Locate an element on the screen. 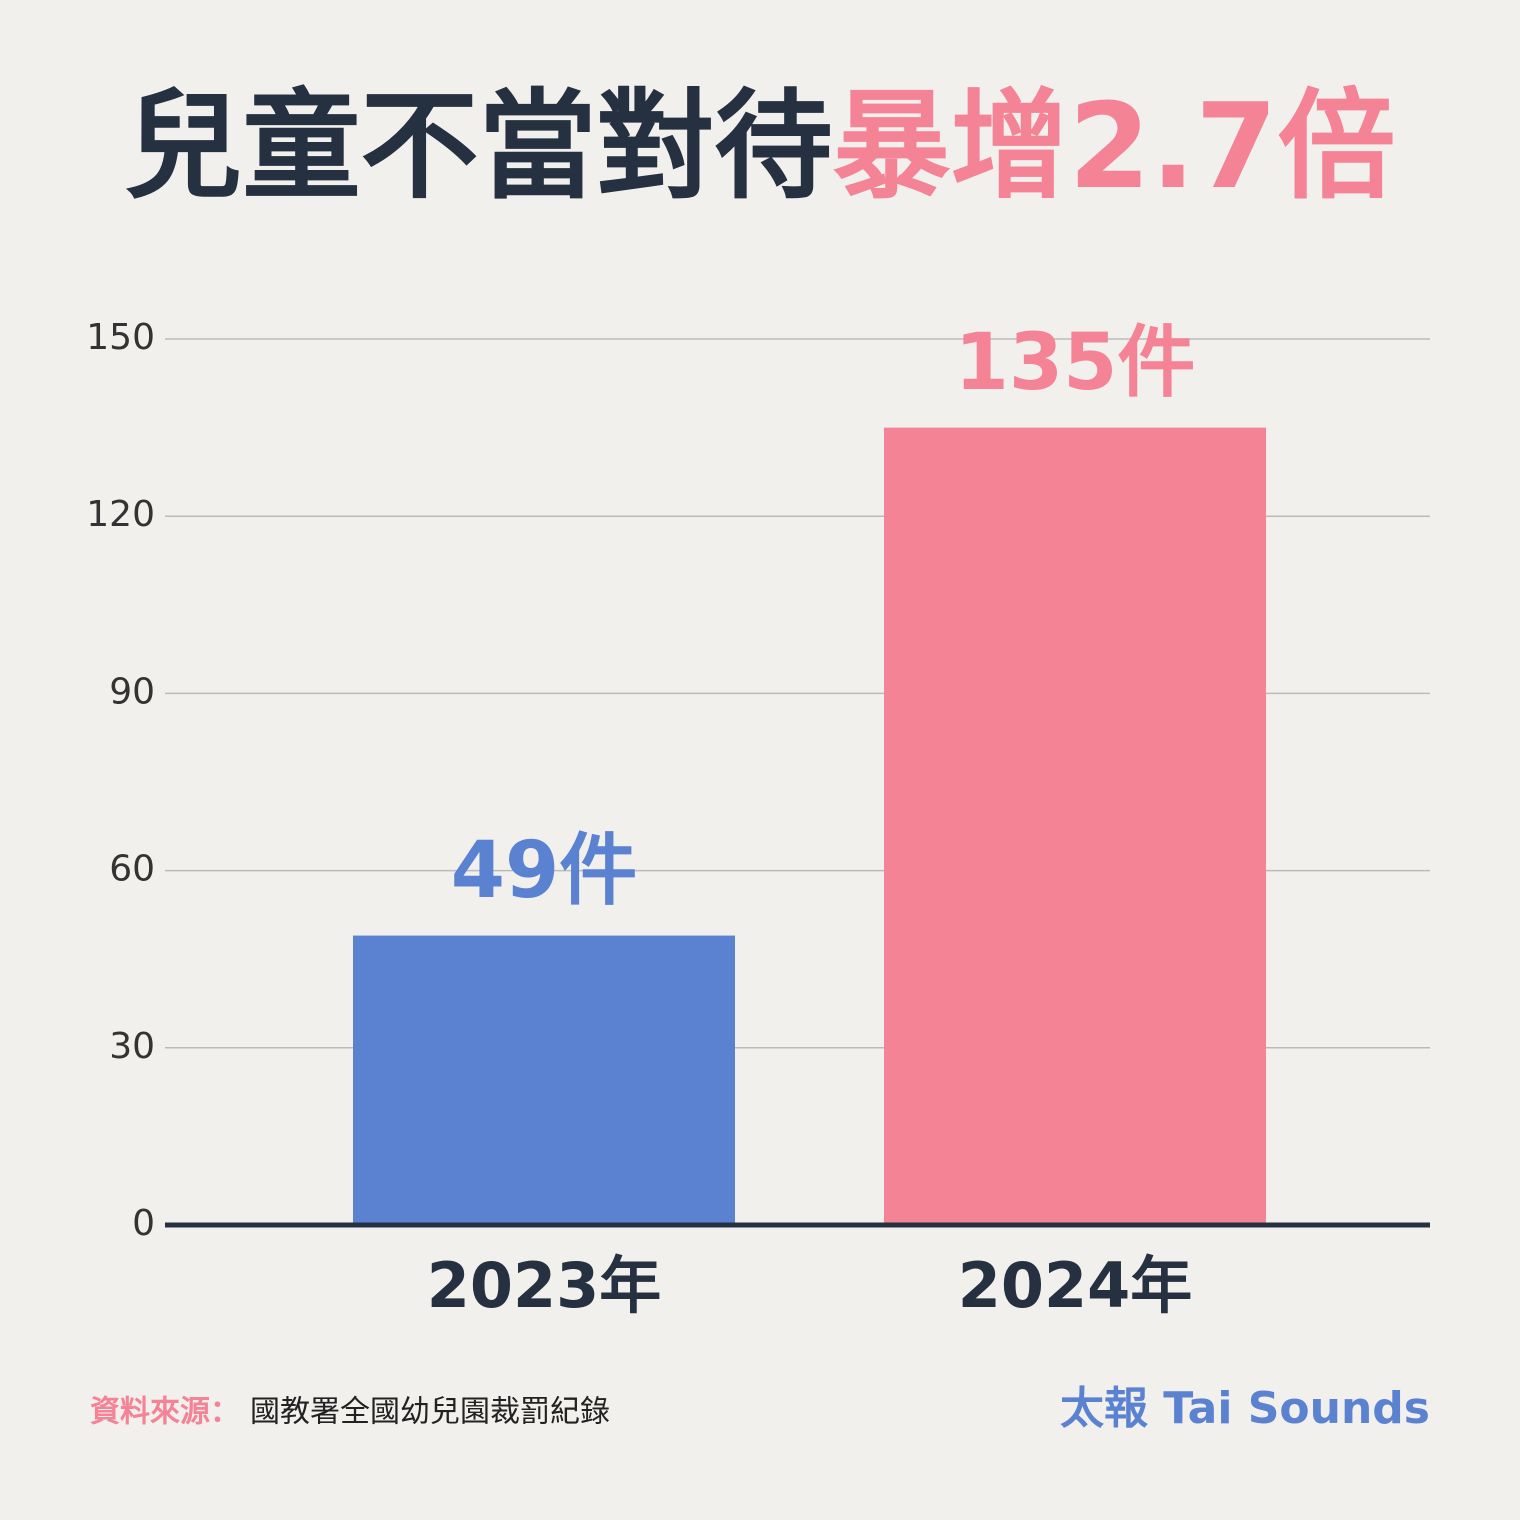  y-tick-label: 0 is located at coordinates (143, 1223).